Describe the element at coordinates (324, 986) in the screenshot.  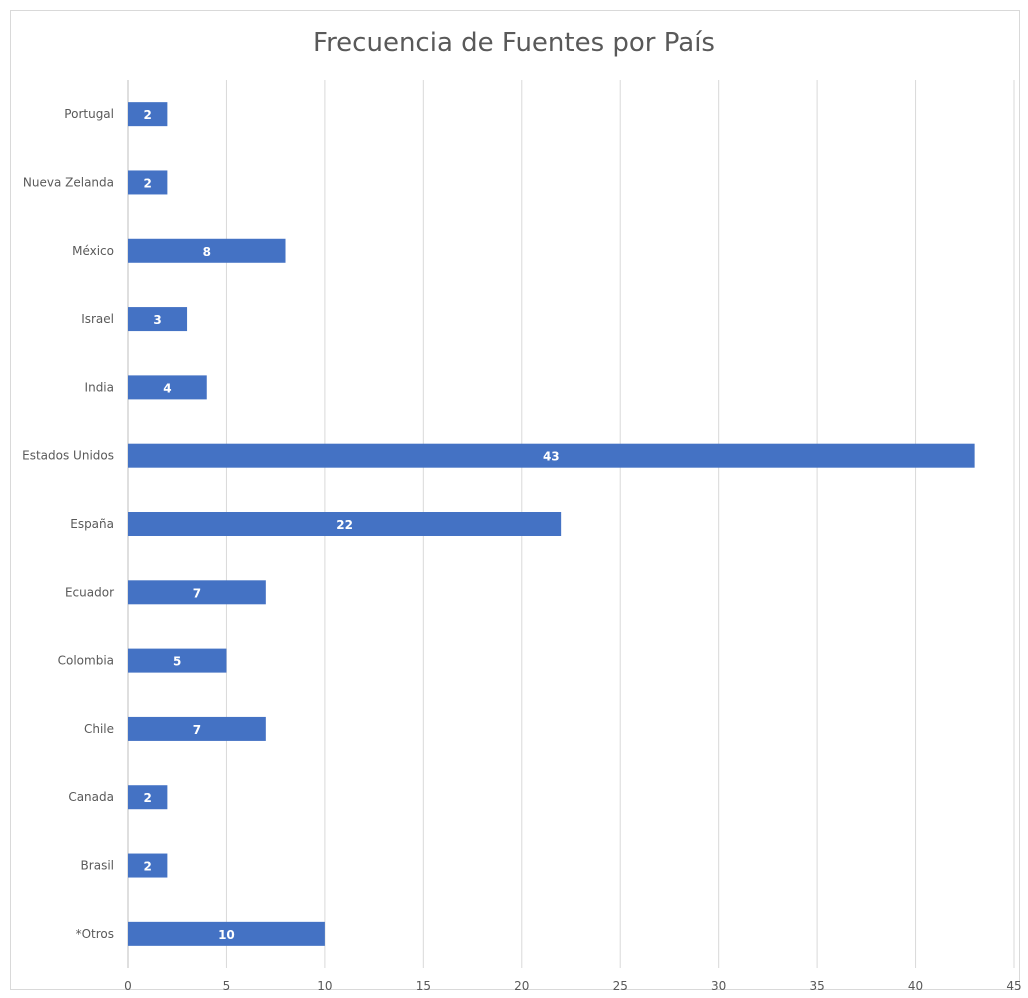
I see `x-tick-label: 10` at that location.